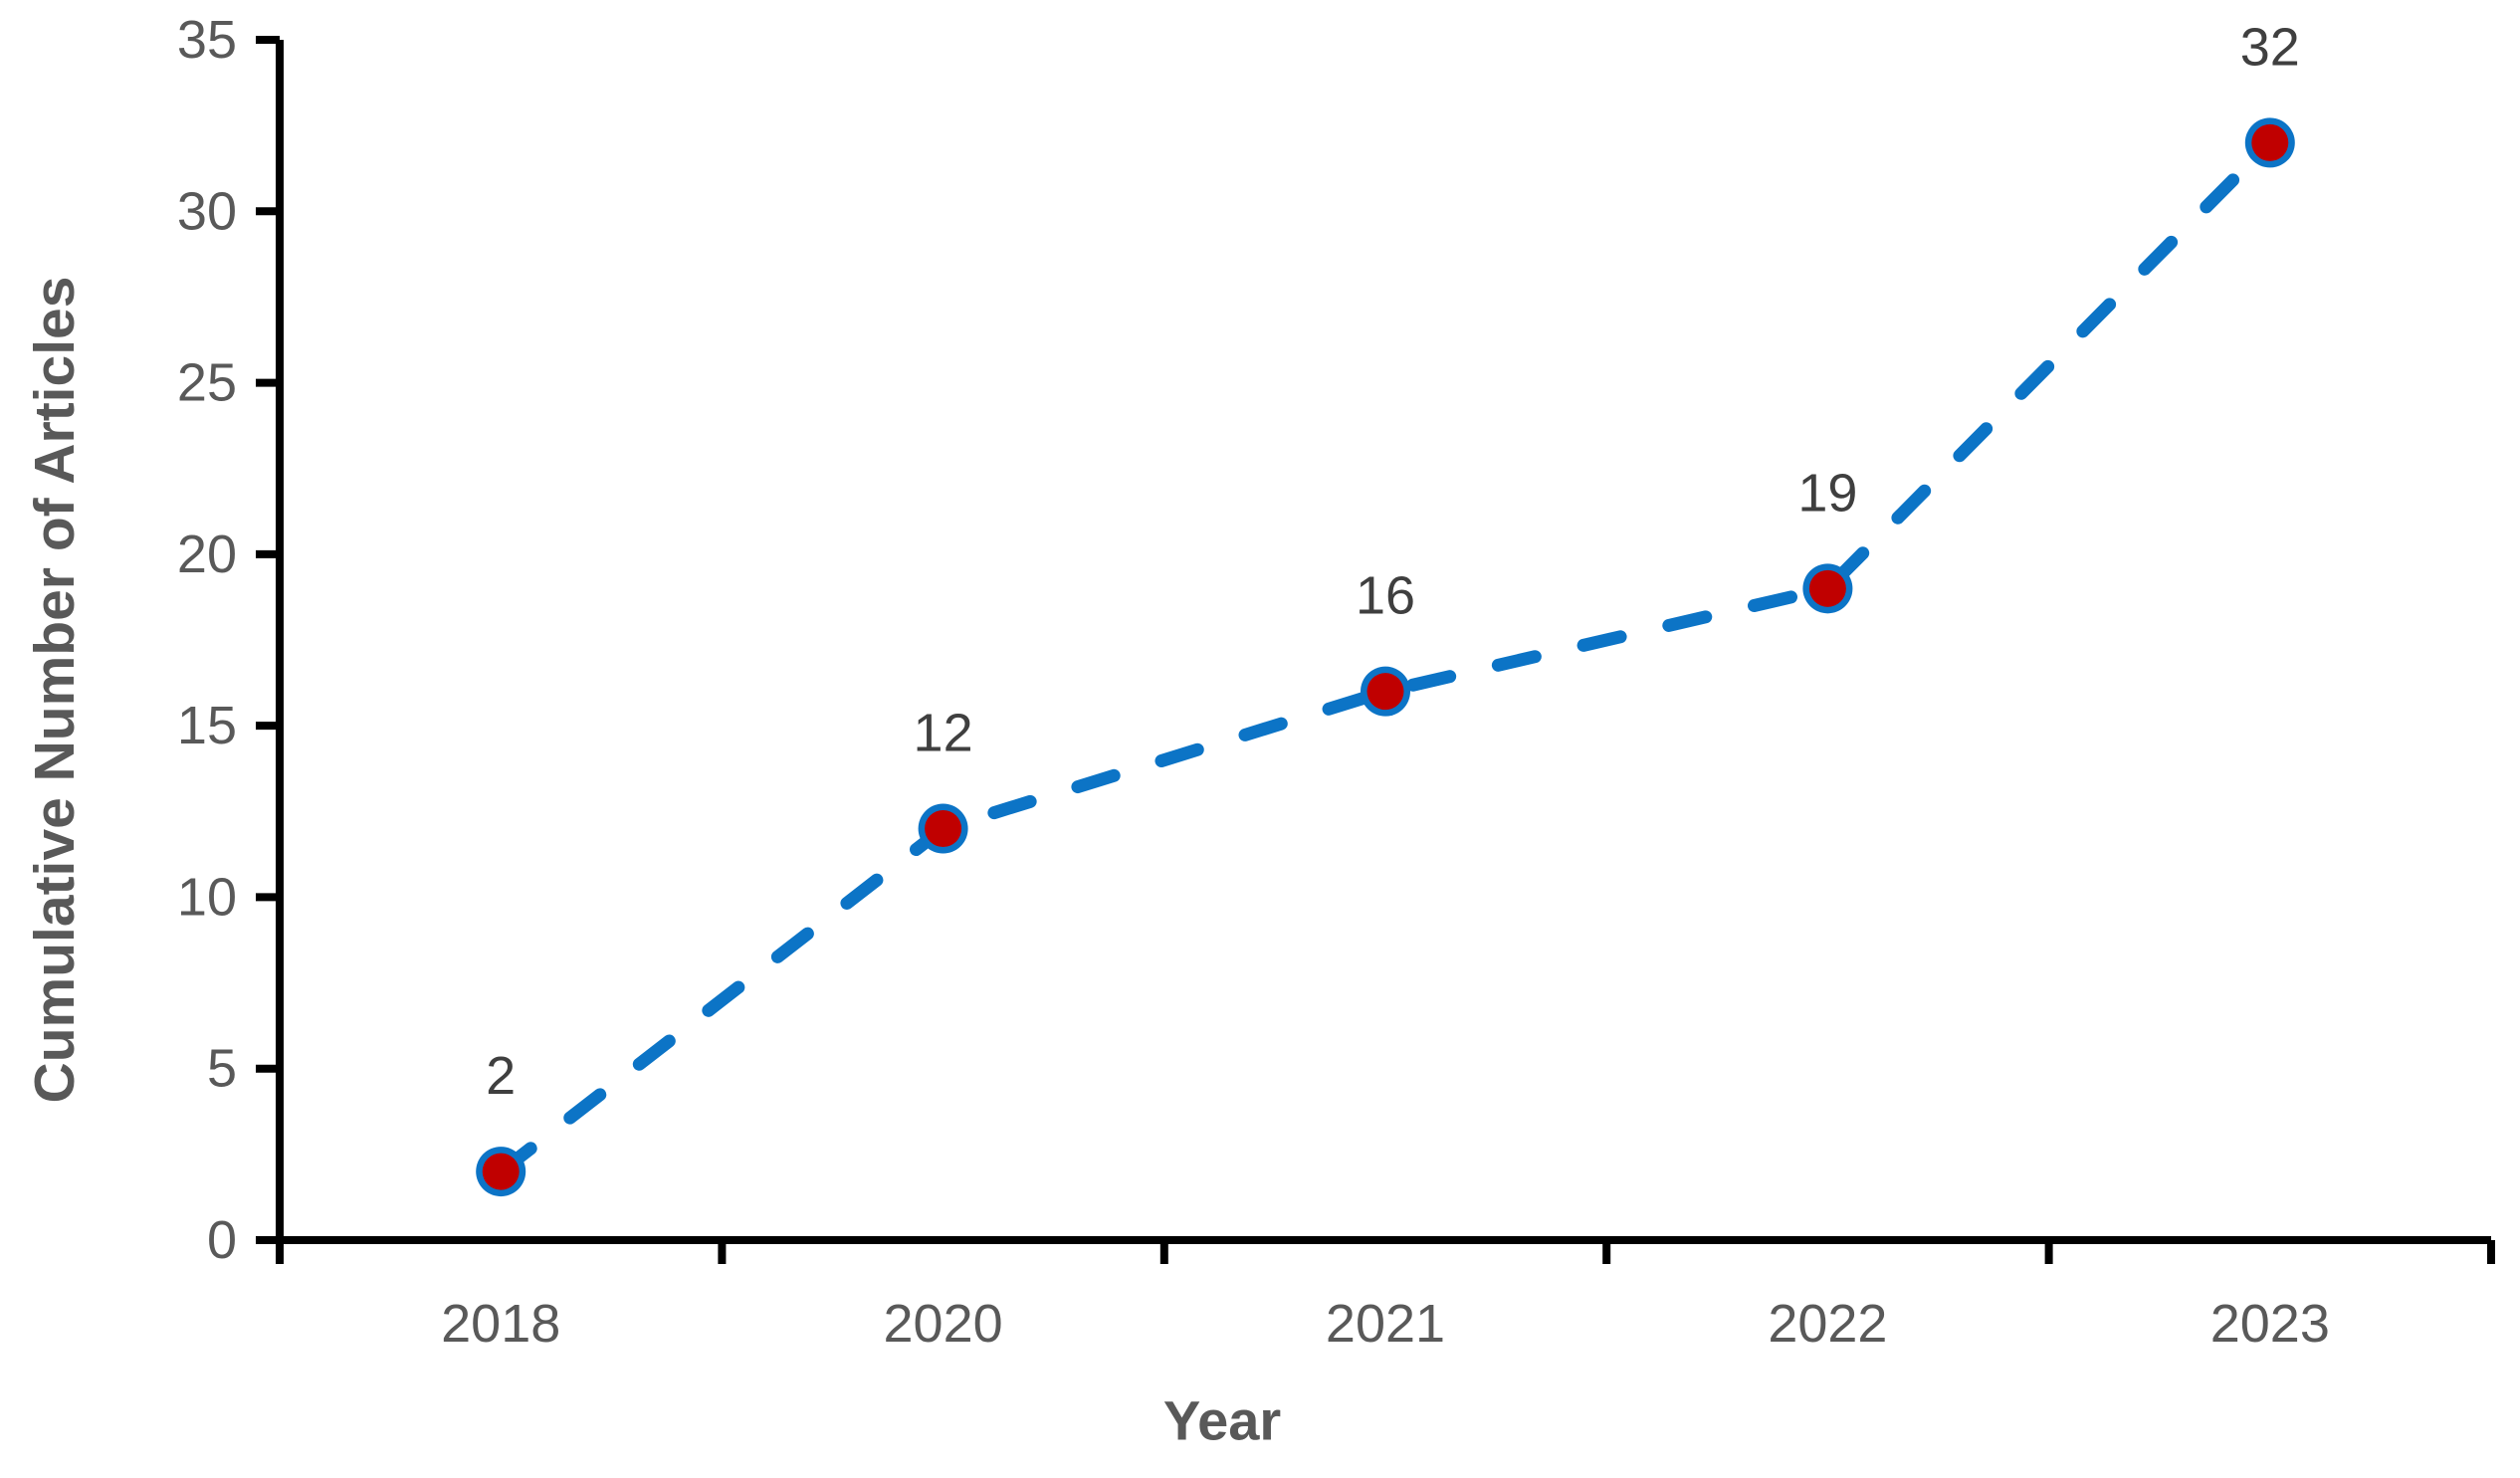 This screenshot has height=1478, width=2520. I want to click on data-point-label: 19, so click(1827, 493).